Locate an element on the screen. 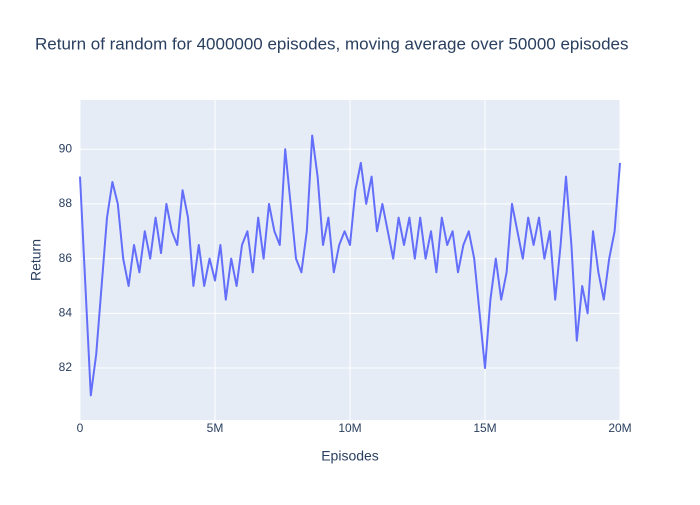 The width and height of the screenshot is (700, 505). y-tick-label: 82 is located at coordinates (66, 367).